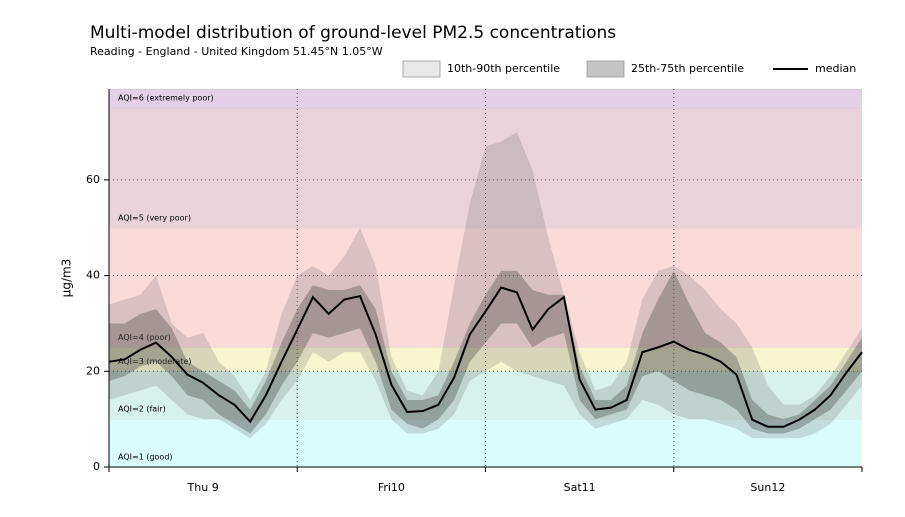 The height and width of the screenshot is (517, 905). What do you see at coordinates (203, 487) in the screenshot?
I see `x-tick-label: Thu 9` at bounding box center [203, 487].